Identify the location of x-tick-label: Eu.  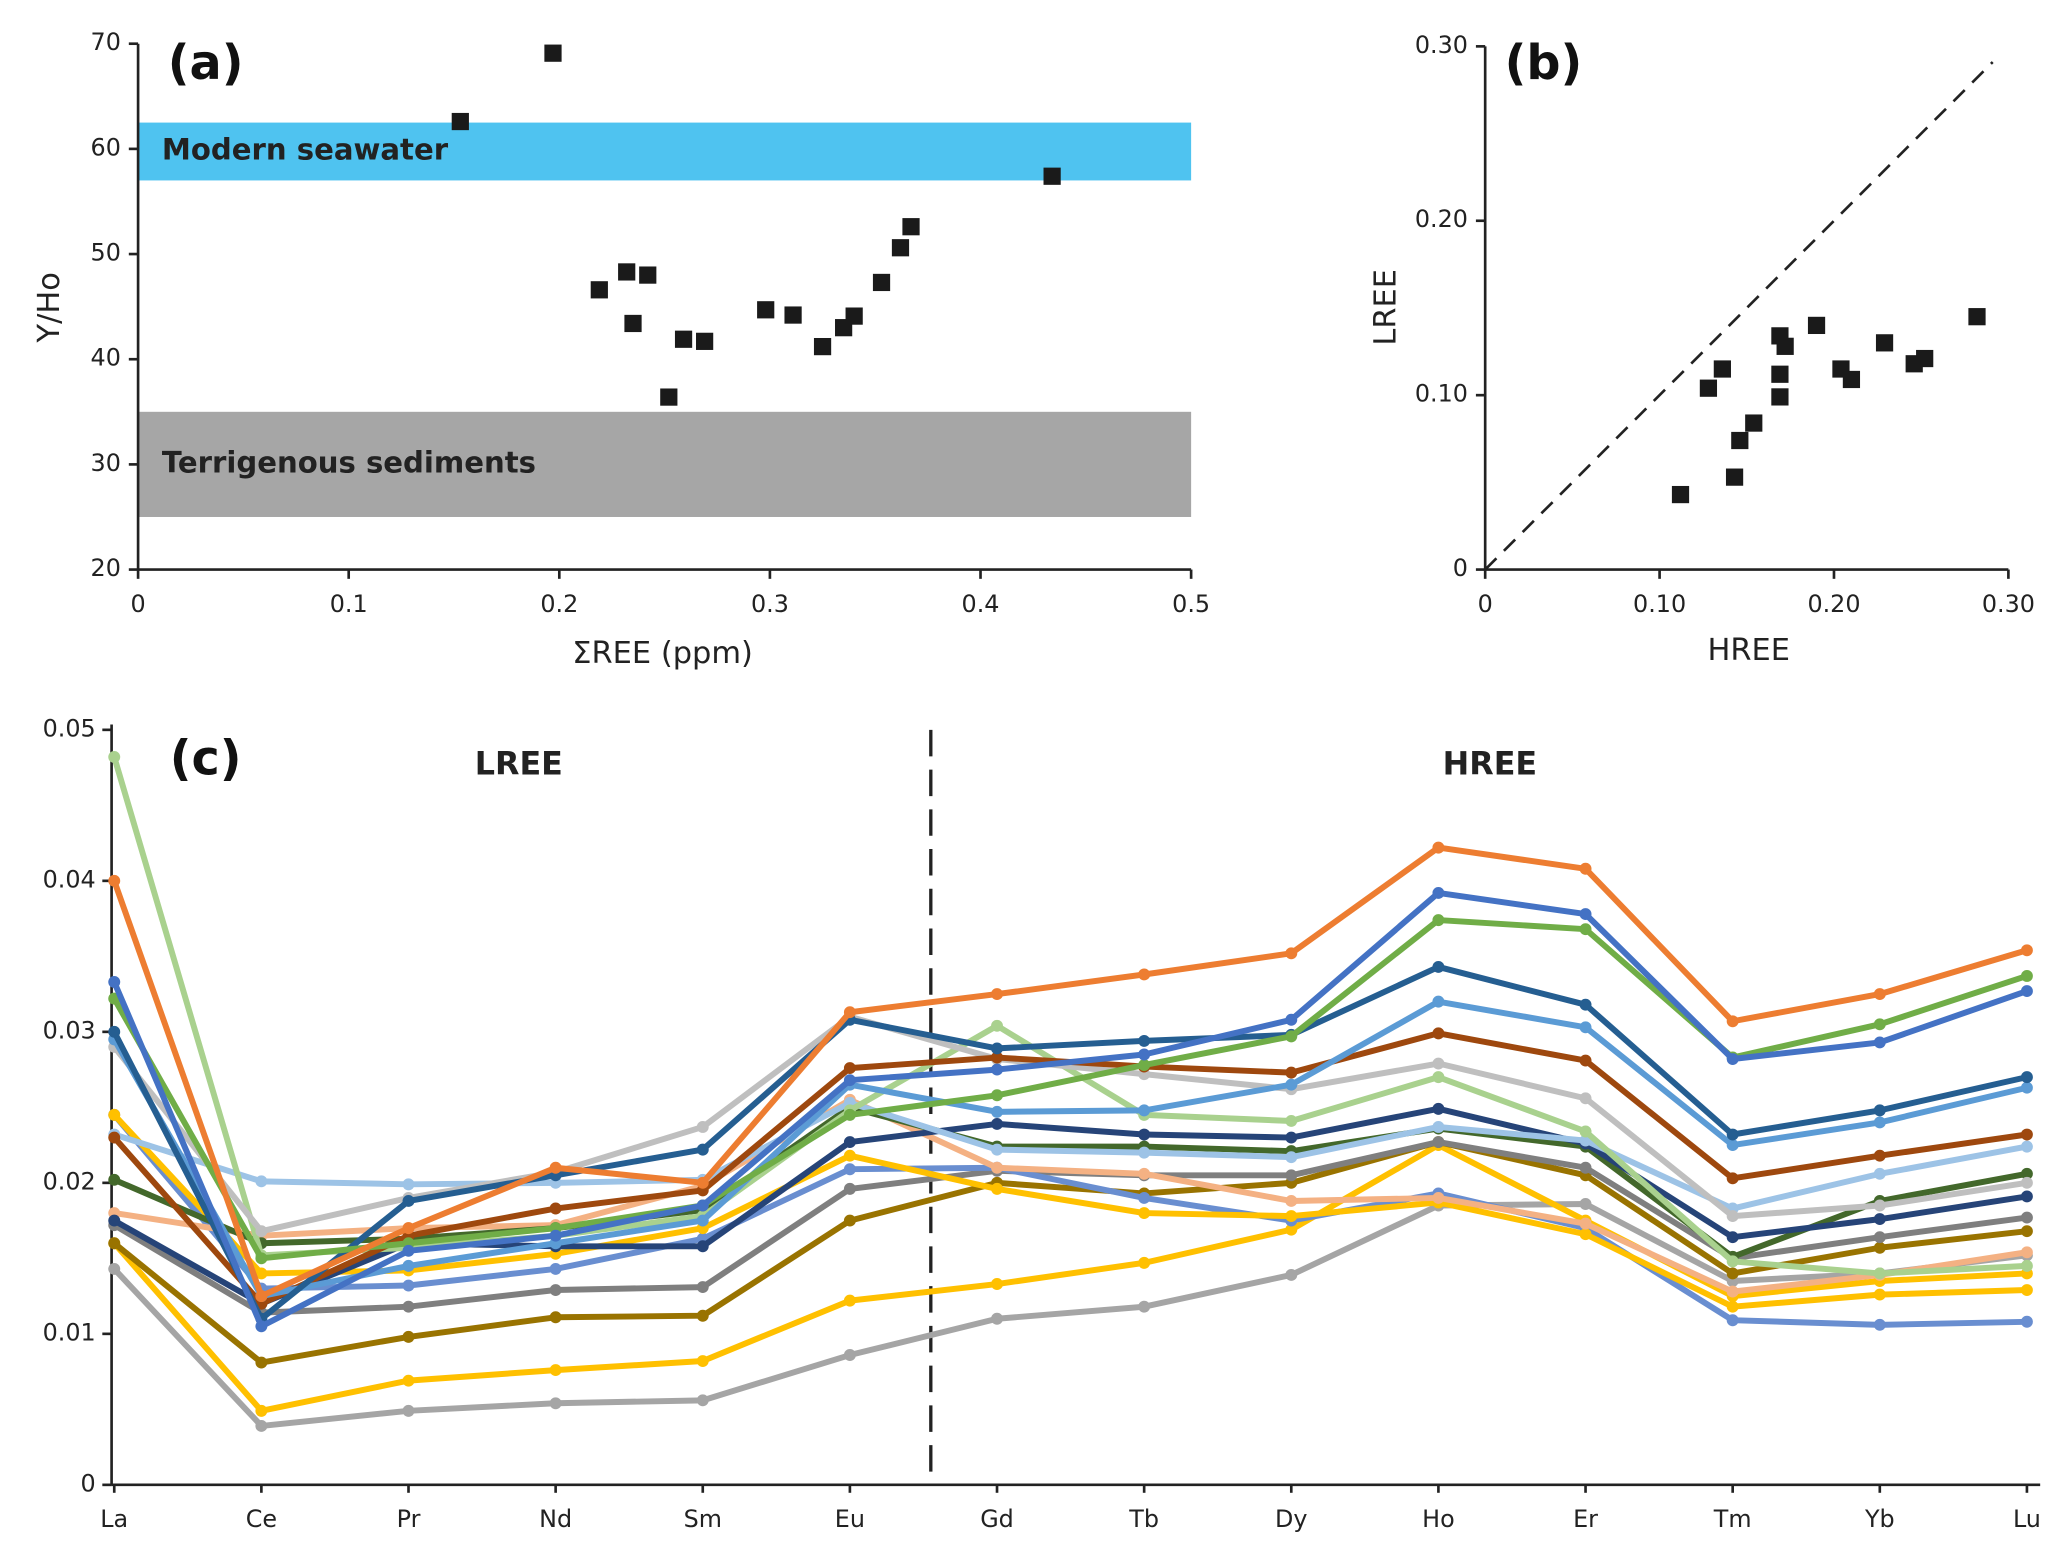
(850, 1519).